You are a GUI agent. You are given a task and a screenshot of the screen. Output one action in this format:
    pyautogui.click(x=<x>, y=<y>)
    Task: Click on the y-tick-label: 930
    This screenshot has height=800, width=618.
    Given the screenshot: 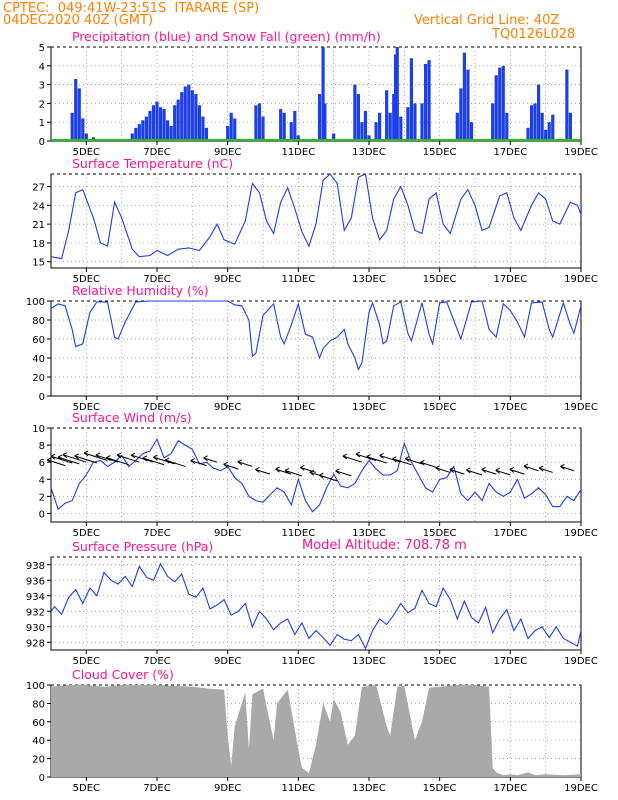 What is the action you would take?
    pyautogui.click(x=35, y=628)
    